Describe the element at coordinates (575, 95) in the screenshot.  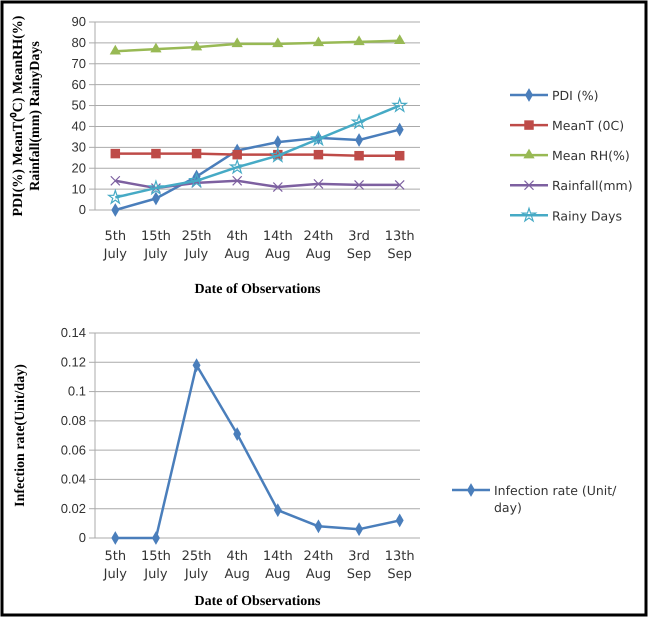
I see `legend-label: PDI (%)` at that location.